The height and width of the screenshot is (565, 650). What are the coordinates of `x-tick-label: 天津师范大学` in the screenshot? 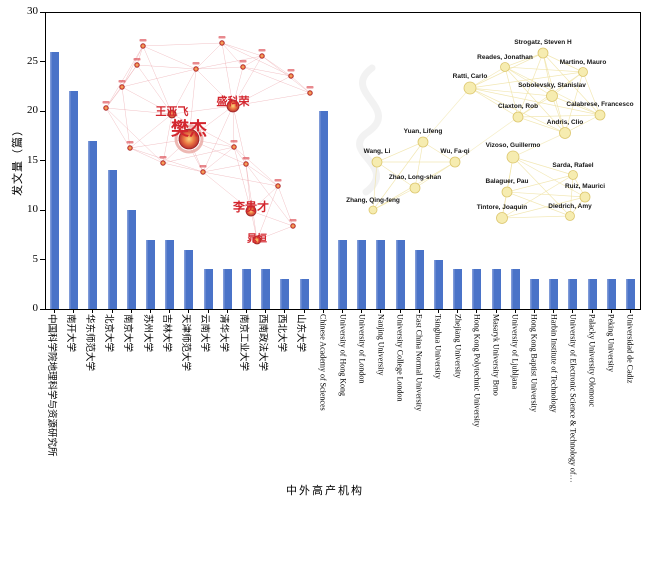 It's located at (185, 343).